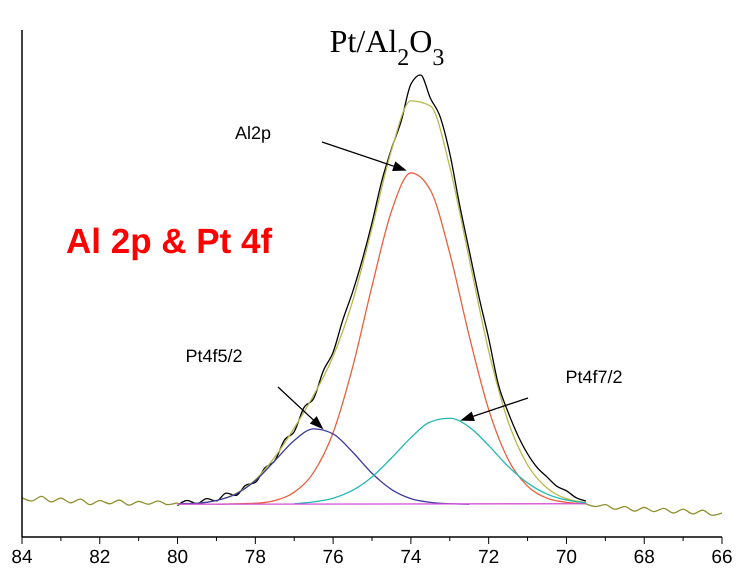 The height and width of the screenshot is (585, 741). What do you see at coordinates (594, 377) in the screenshot?
I see `annotation: Pt4f7/2` at bounding box center [594, 377].